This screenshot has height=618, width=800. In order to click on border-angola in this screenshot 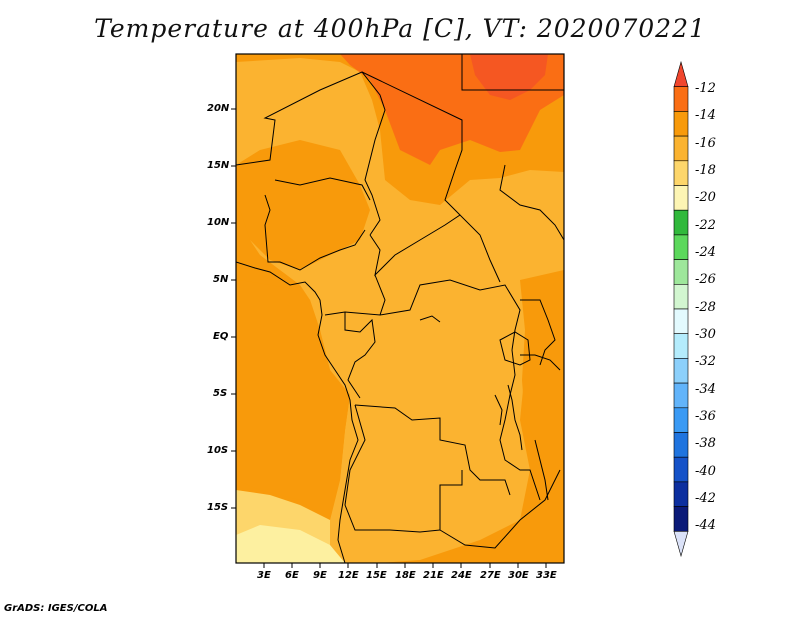, I will do `click(392, 468)`.